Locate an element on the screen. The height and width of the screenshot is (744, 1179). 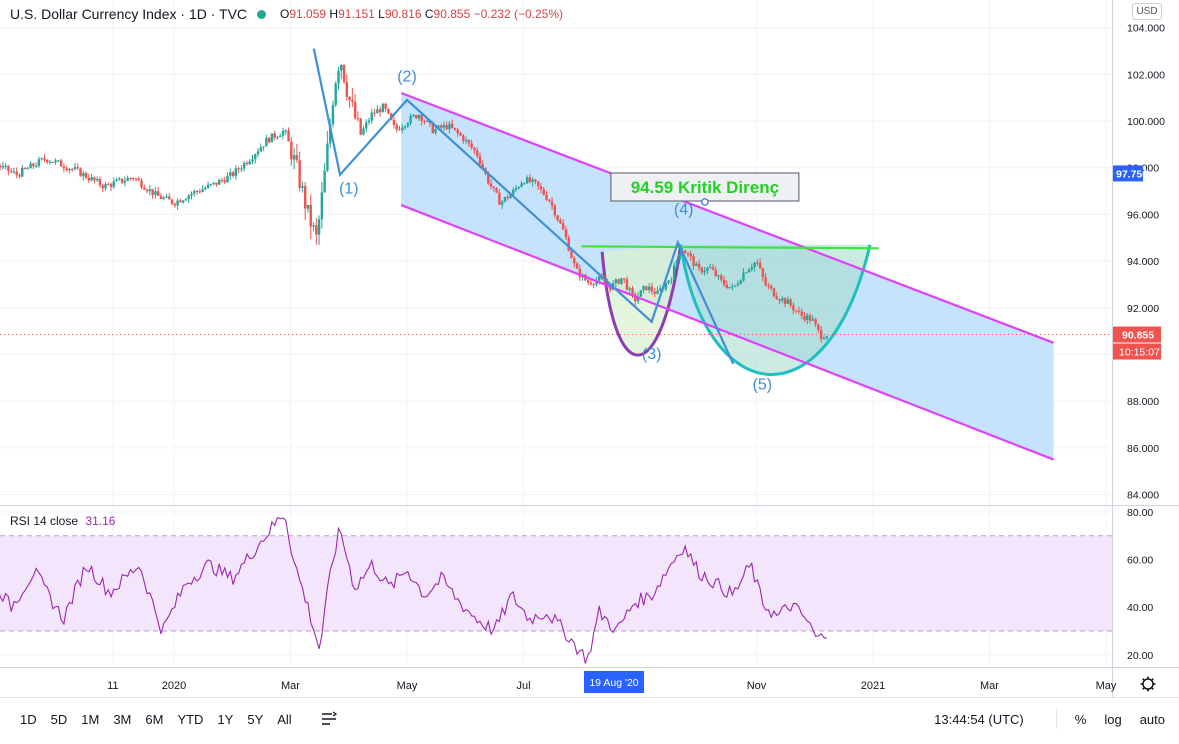
resistance-line is located at coordinates (730, 247).